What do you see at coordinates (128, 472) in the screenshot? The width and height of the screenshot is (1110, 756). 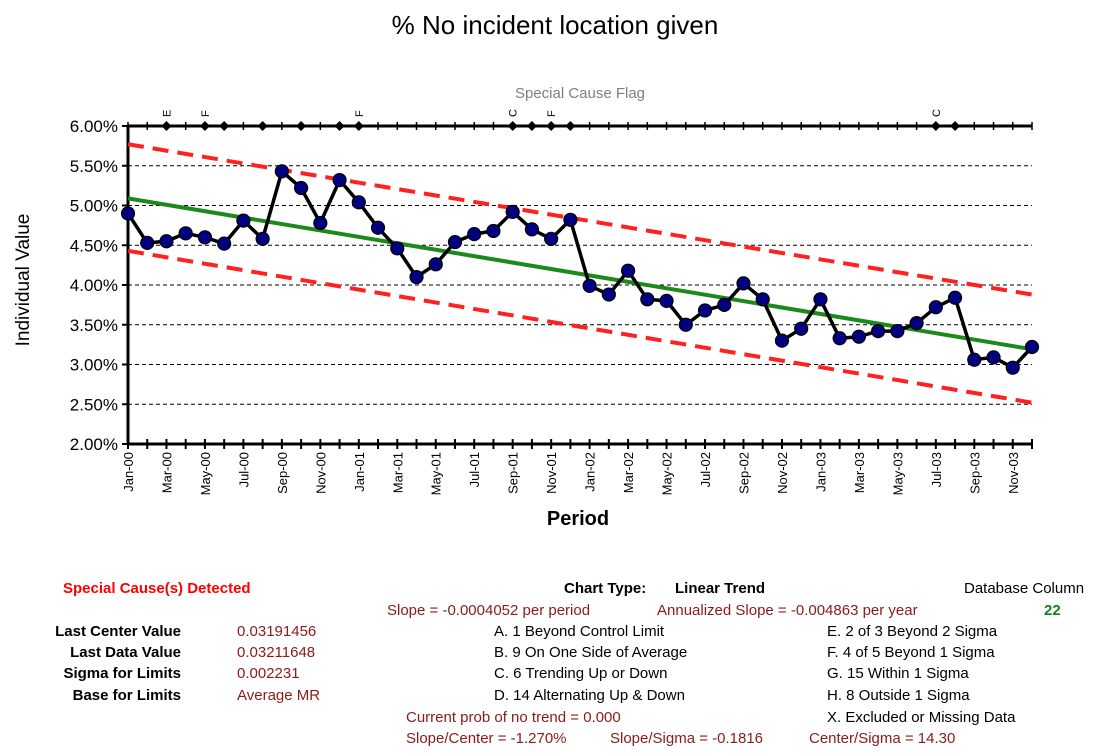 I see `x-tick-label: Jan-00` at bounding box center [128, 472].